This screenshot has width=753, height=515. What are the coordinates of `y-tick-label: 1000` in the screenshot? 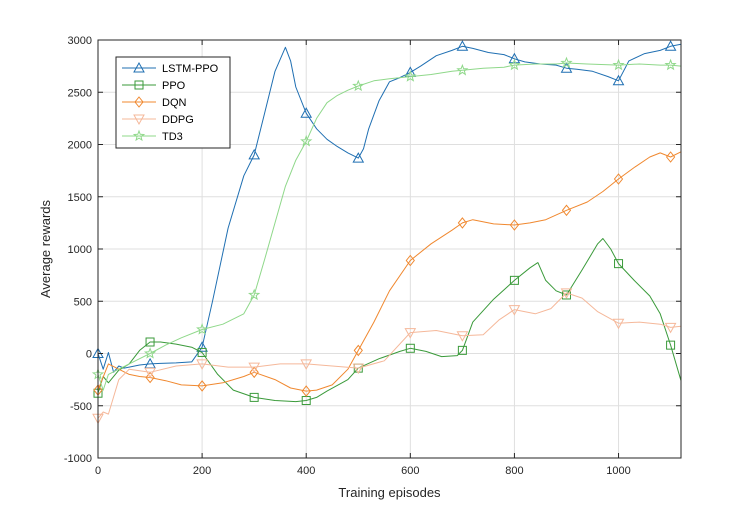 It's located at (80, 250).